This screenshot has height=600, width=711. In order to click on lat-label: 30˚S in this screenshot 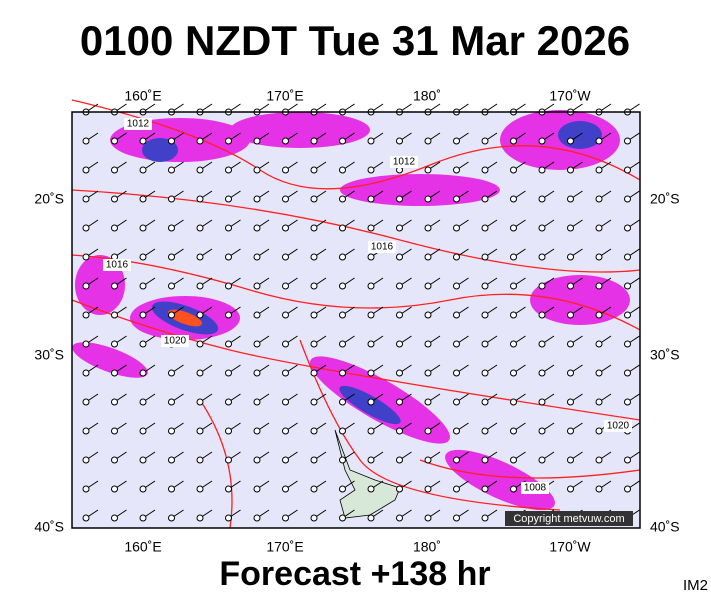, I will do `click(49, 355)`.